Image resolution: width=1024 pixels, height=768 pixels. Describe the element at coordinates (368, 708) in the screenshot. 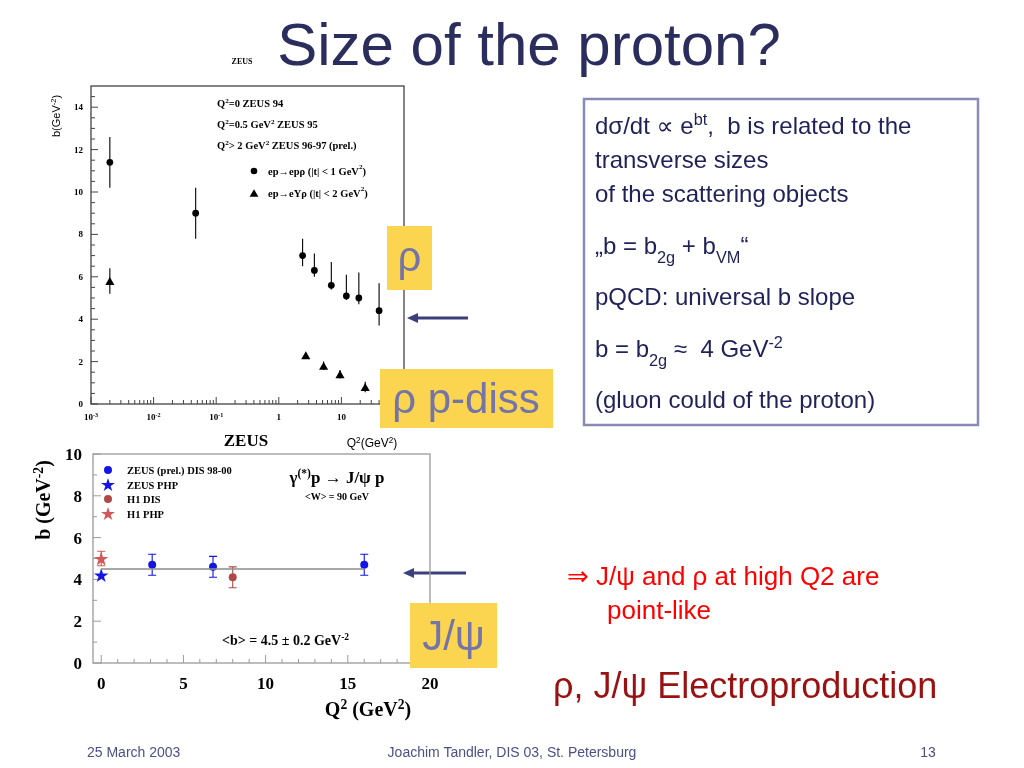

I see `x-axis-title: Q$^{2}$ (GeV$^{2}$)` at that location.